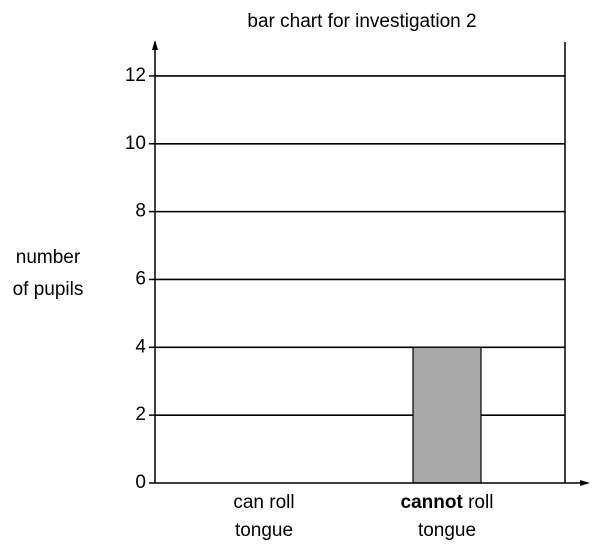  Describe the element at coordinates (585, 483) in the screenshot. I see `x-axis-arrow` at that location.